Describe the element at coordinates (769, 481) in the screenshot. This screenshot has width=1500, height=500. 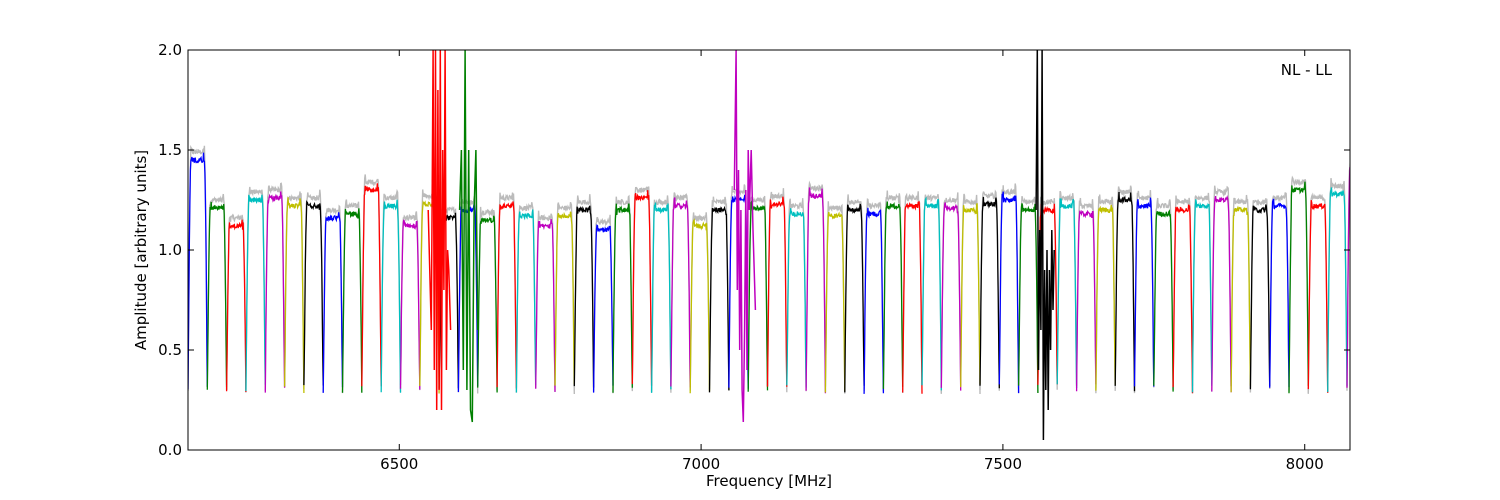
I see `x-axis-label: Frequency [MHz]` at that location.